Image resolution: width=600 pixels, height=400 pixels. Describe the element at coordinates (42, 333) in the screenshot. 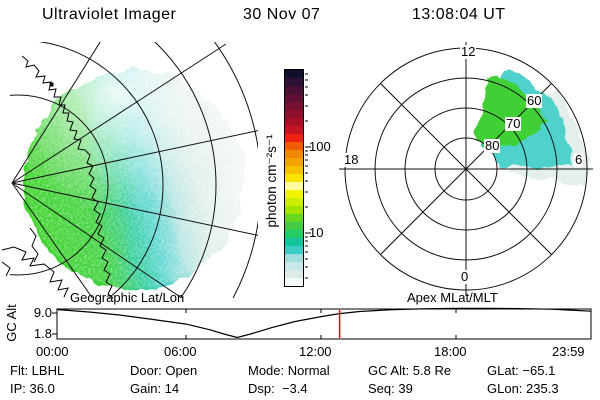

I see `strip-ytick-1.8: 1.8` at that location.